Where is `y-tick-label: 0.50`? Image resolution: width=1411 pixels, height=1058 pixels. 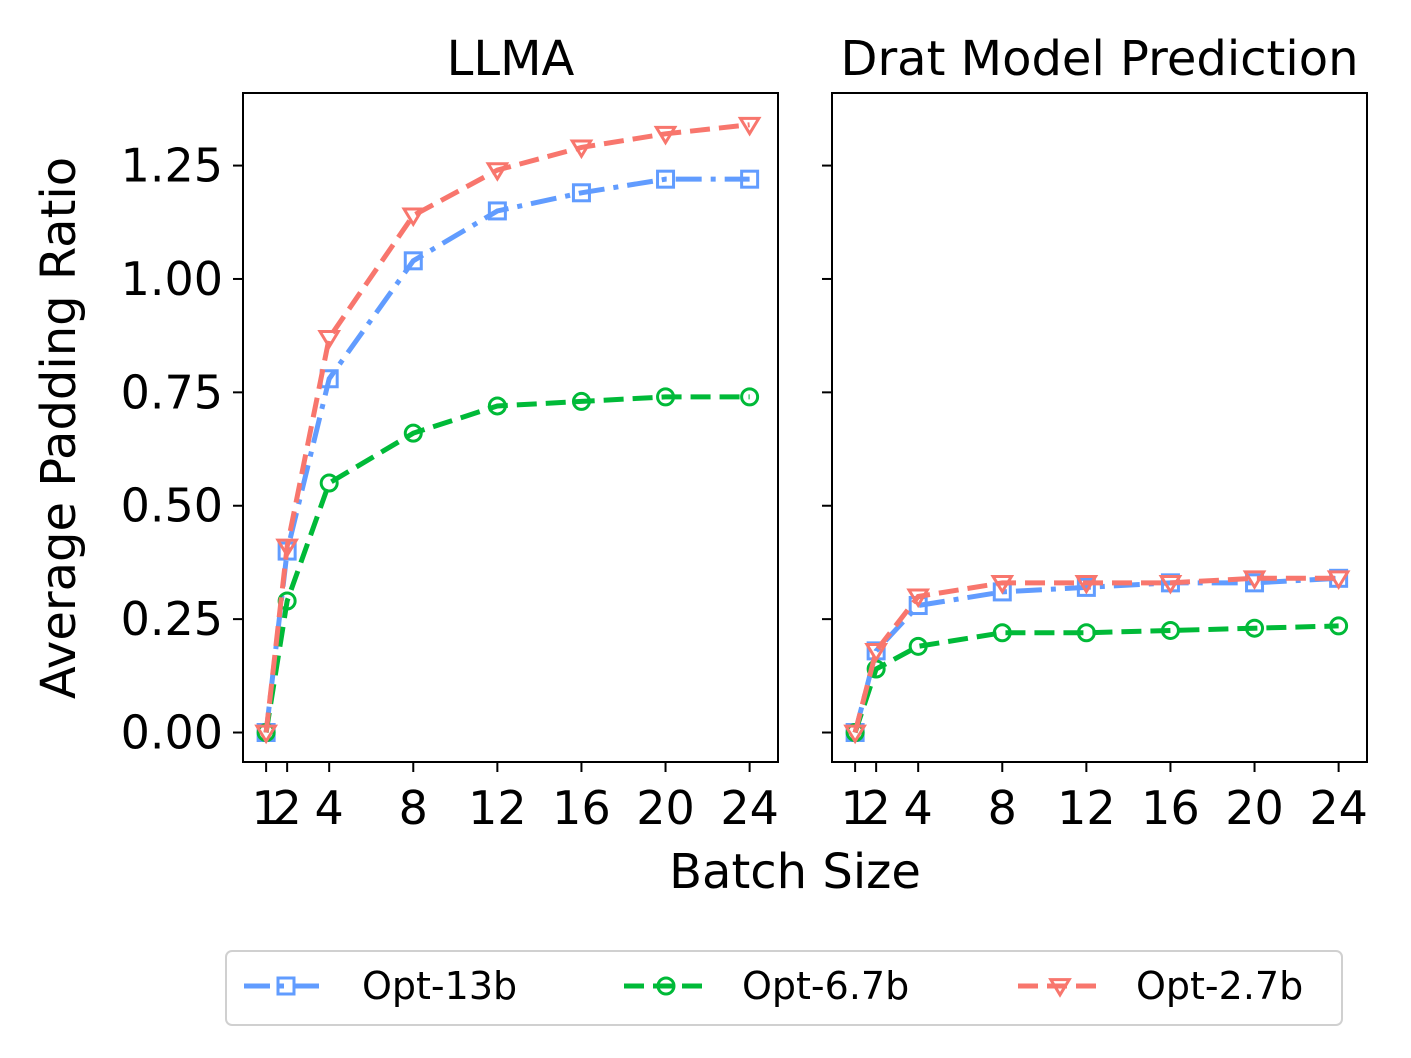 y-tick-label: 0.50 is located at coordinates (172, 506).